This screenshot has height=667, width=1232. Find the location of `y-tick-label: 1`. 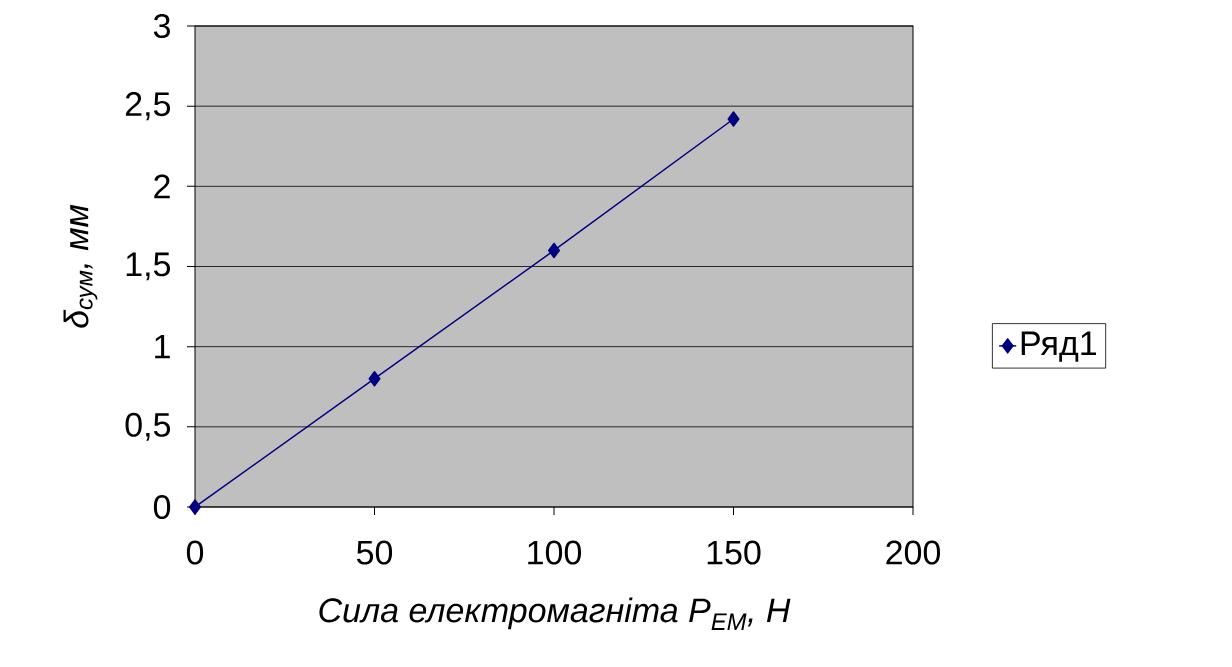

y-tick-label: 1 is located at coordinates (162, 346).